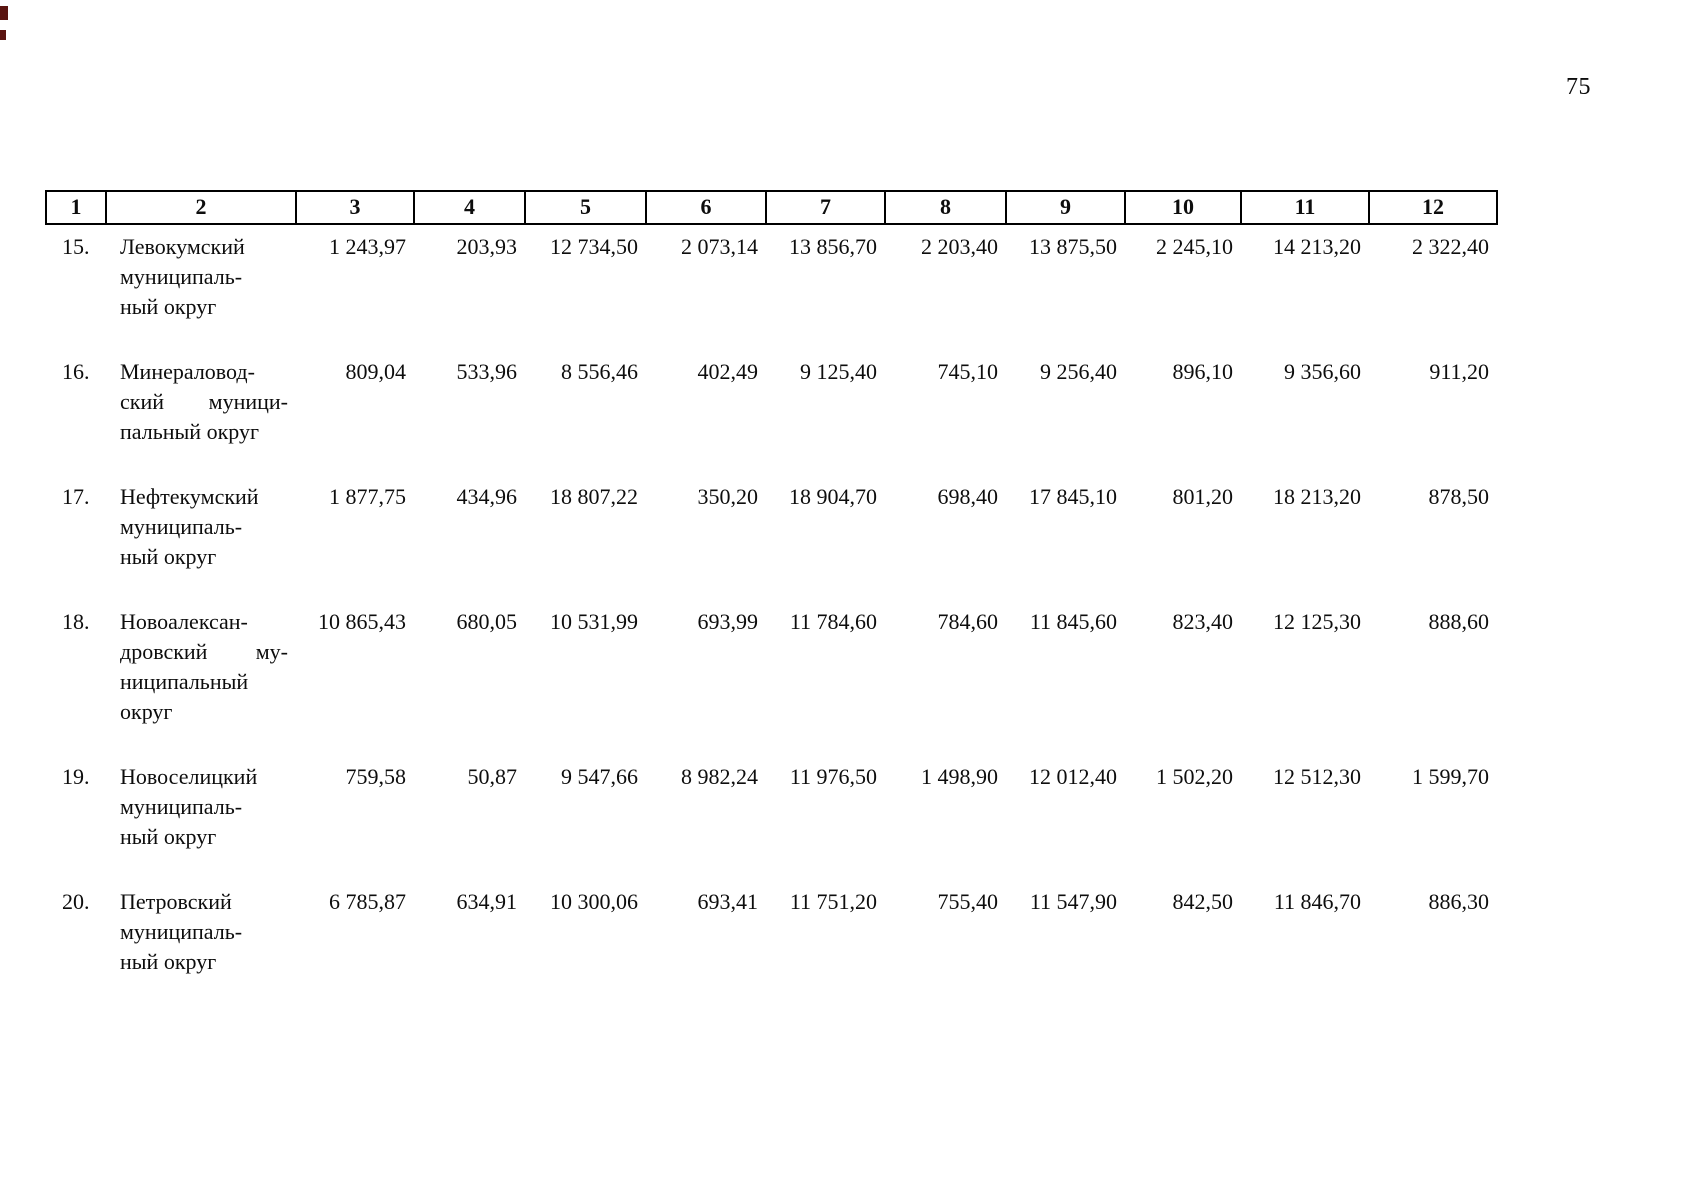 This screenshot has height=1200, width=1681. I want to click on header-cell-9: 9, so click(1065, 207).